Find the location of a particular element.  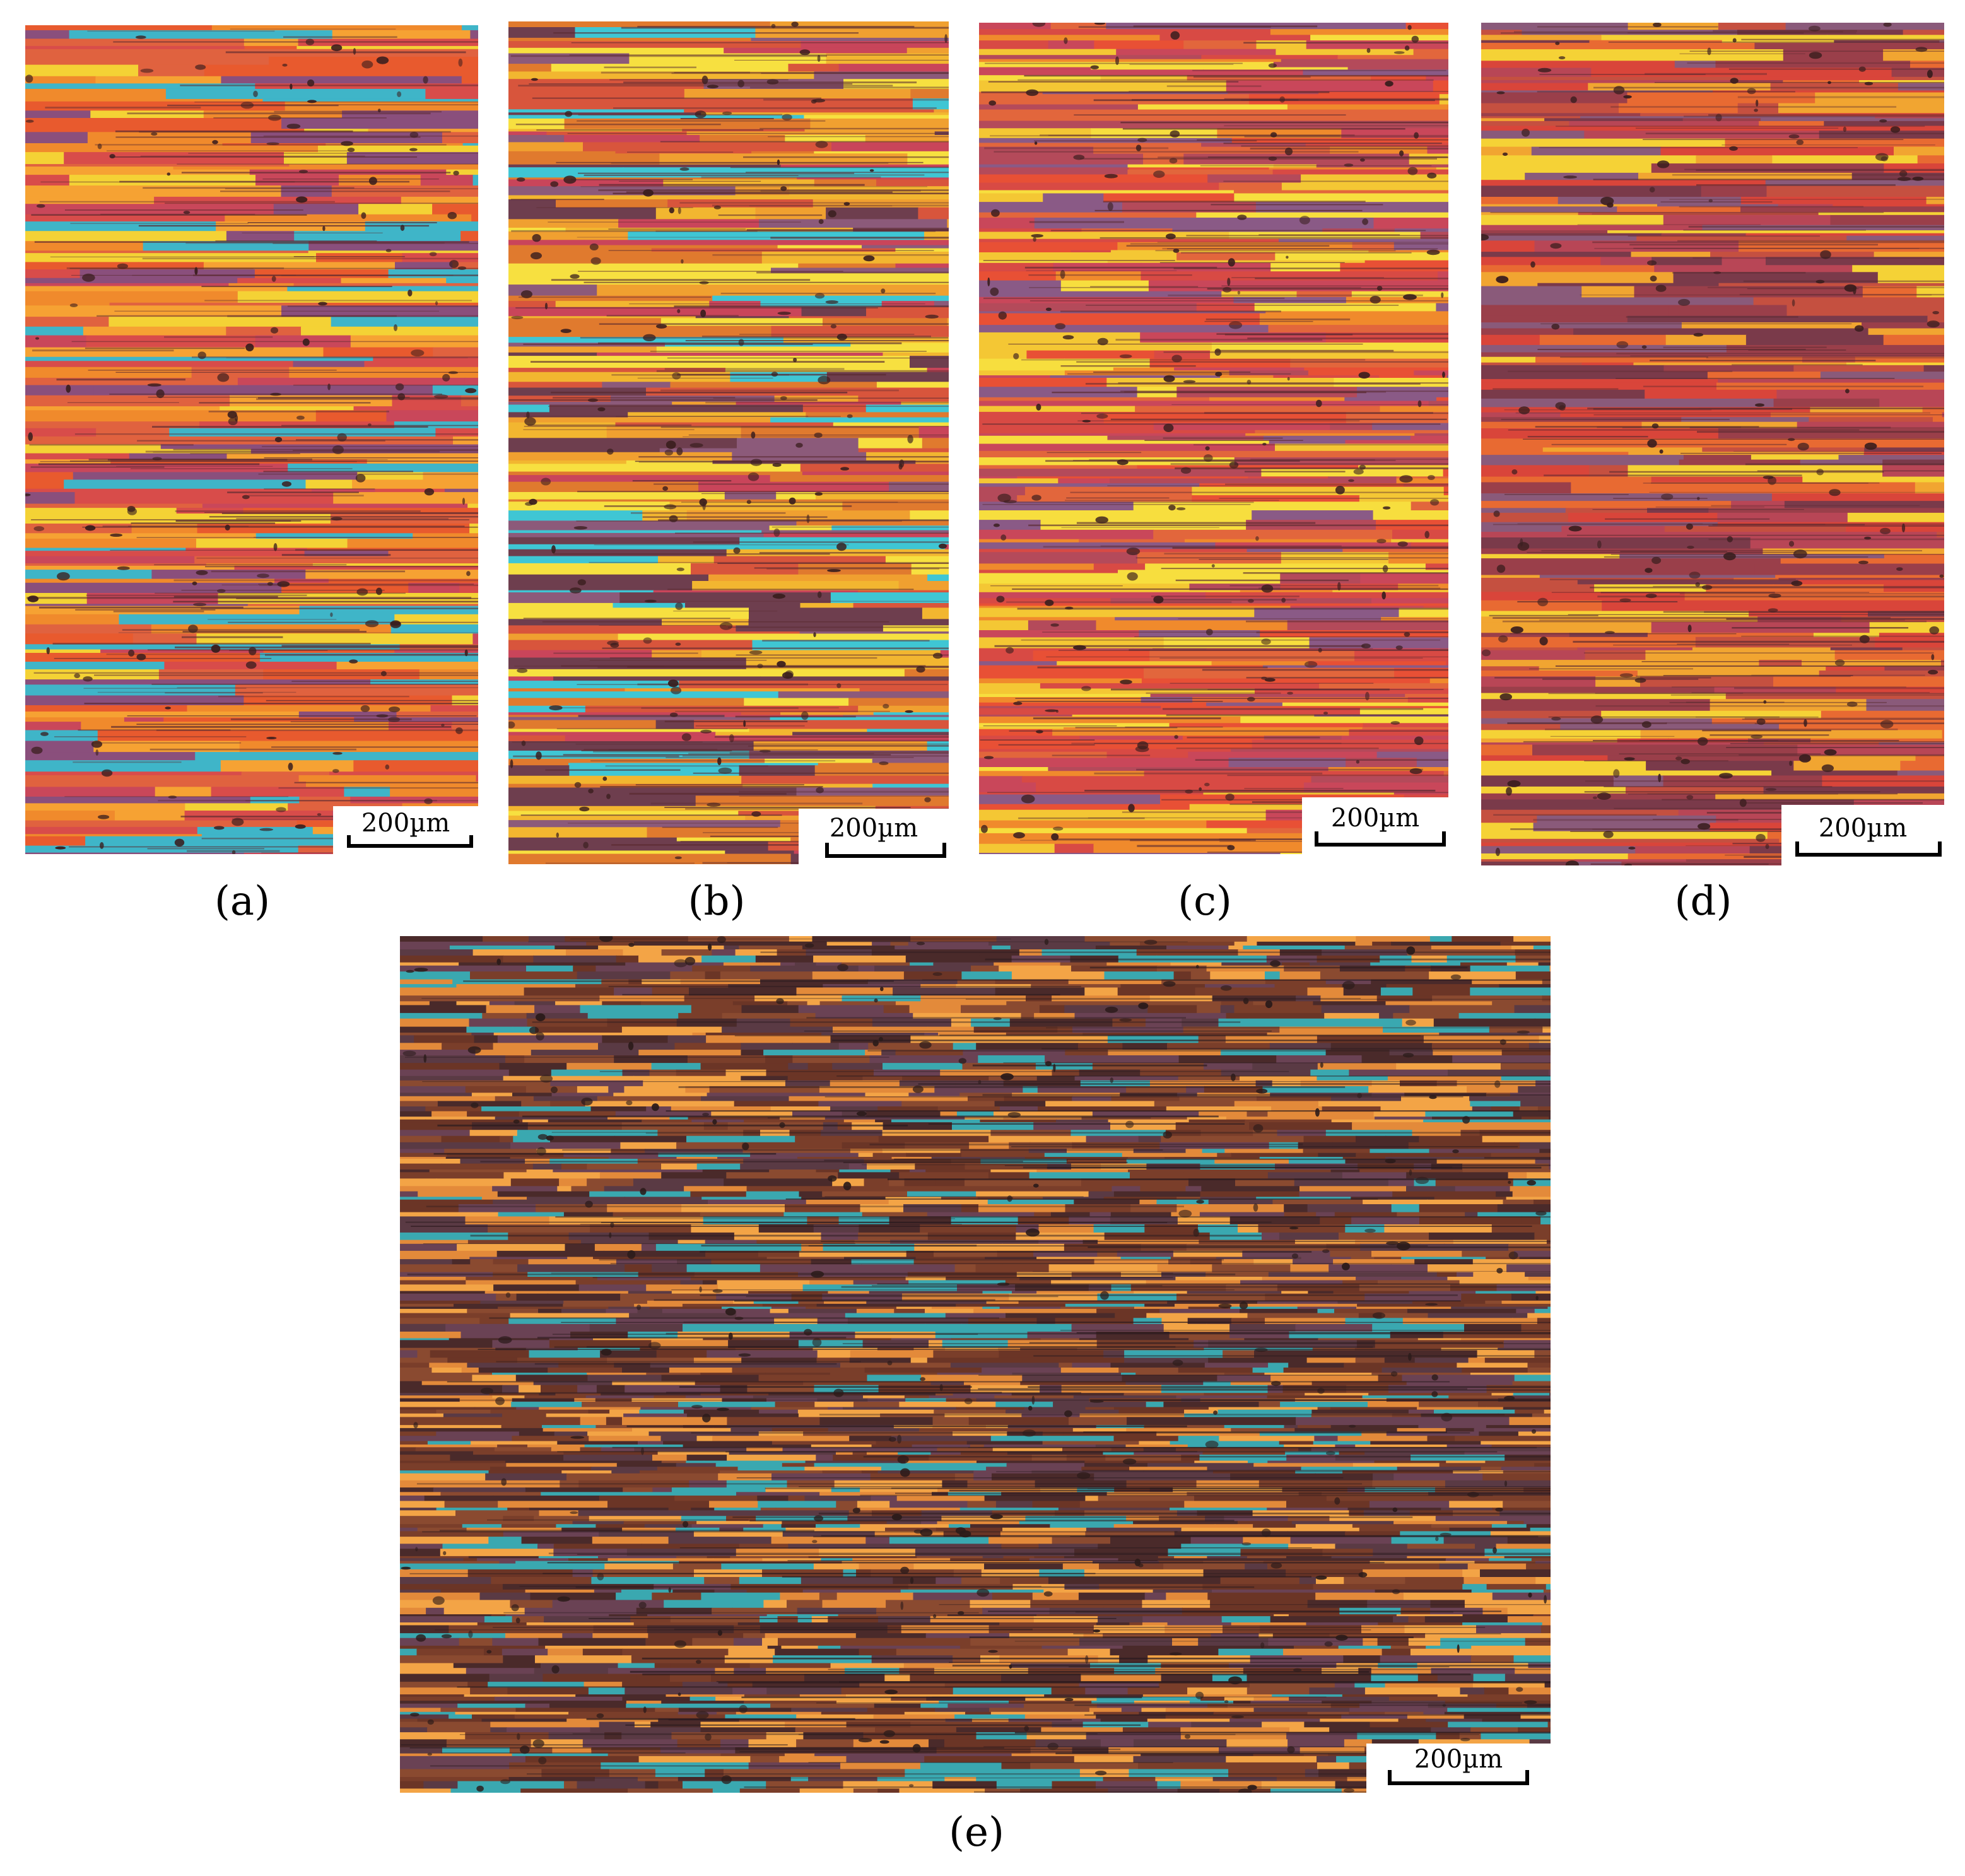

scale-bar-d: 200µm is located at coordinates (1862, 835).